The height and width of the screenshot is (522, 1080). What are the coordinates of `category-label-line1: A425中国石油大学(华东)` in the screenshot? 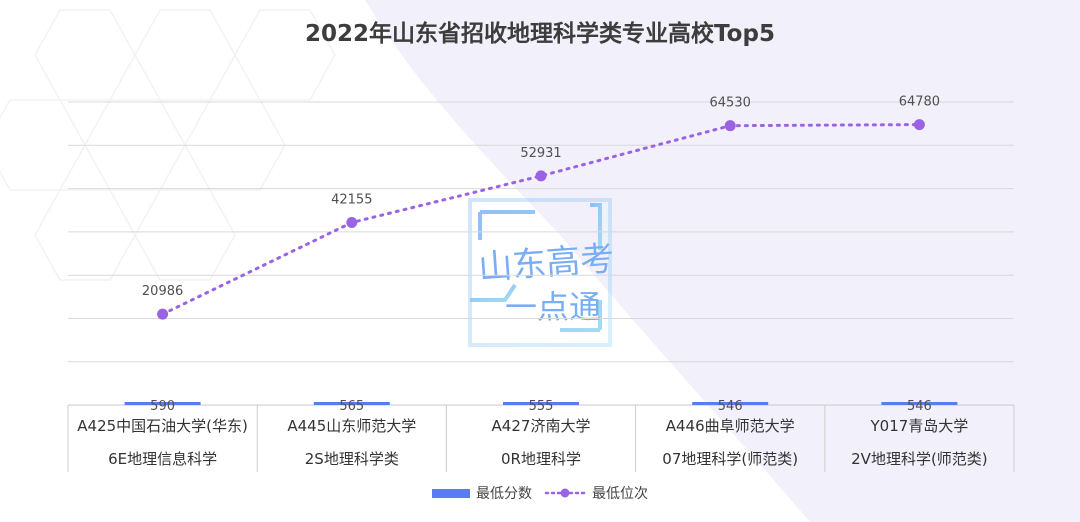 It's located at (162, 426).